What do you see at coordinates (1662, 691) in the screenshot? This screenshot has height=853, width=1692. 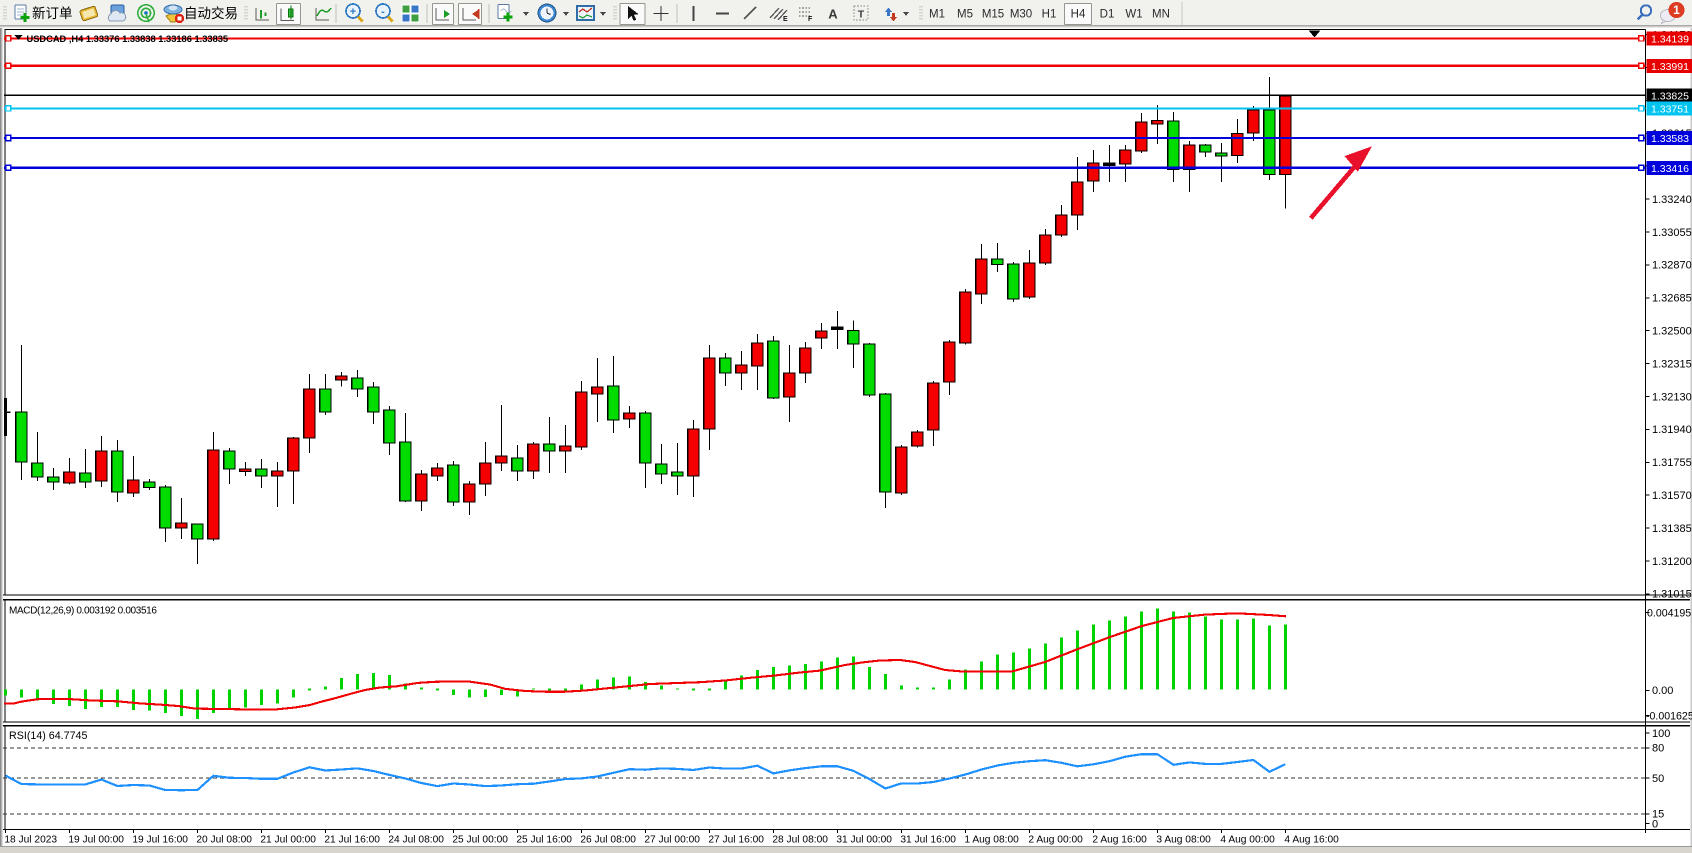 I see `svg-text: 0.00` at bounding box center [1662, 691].